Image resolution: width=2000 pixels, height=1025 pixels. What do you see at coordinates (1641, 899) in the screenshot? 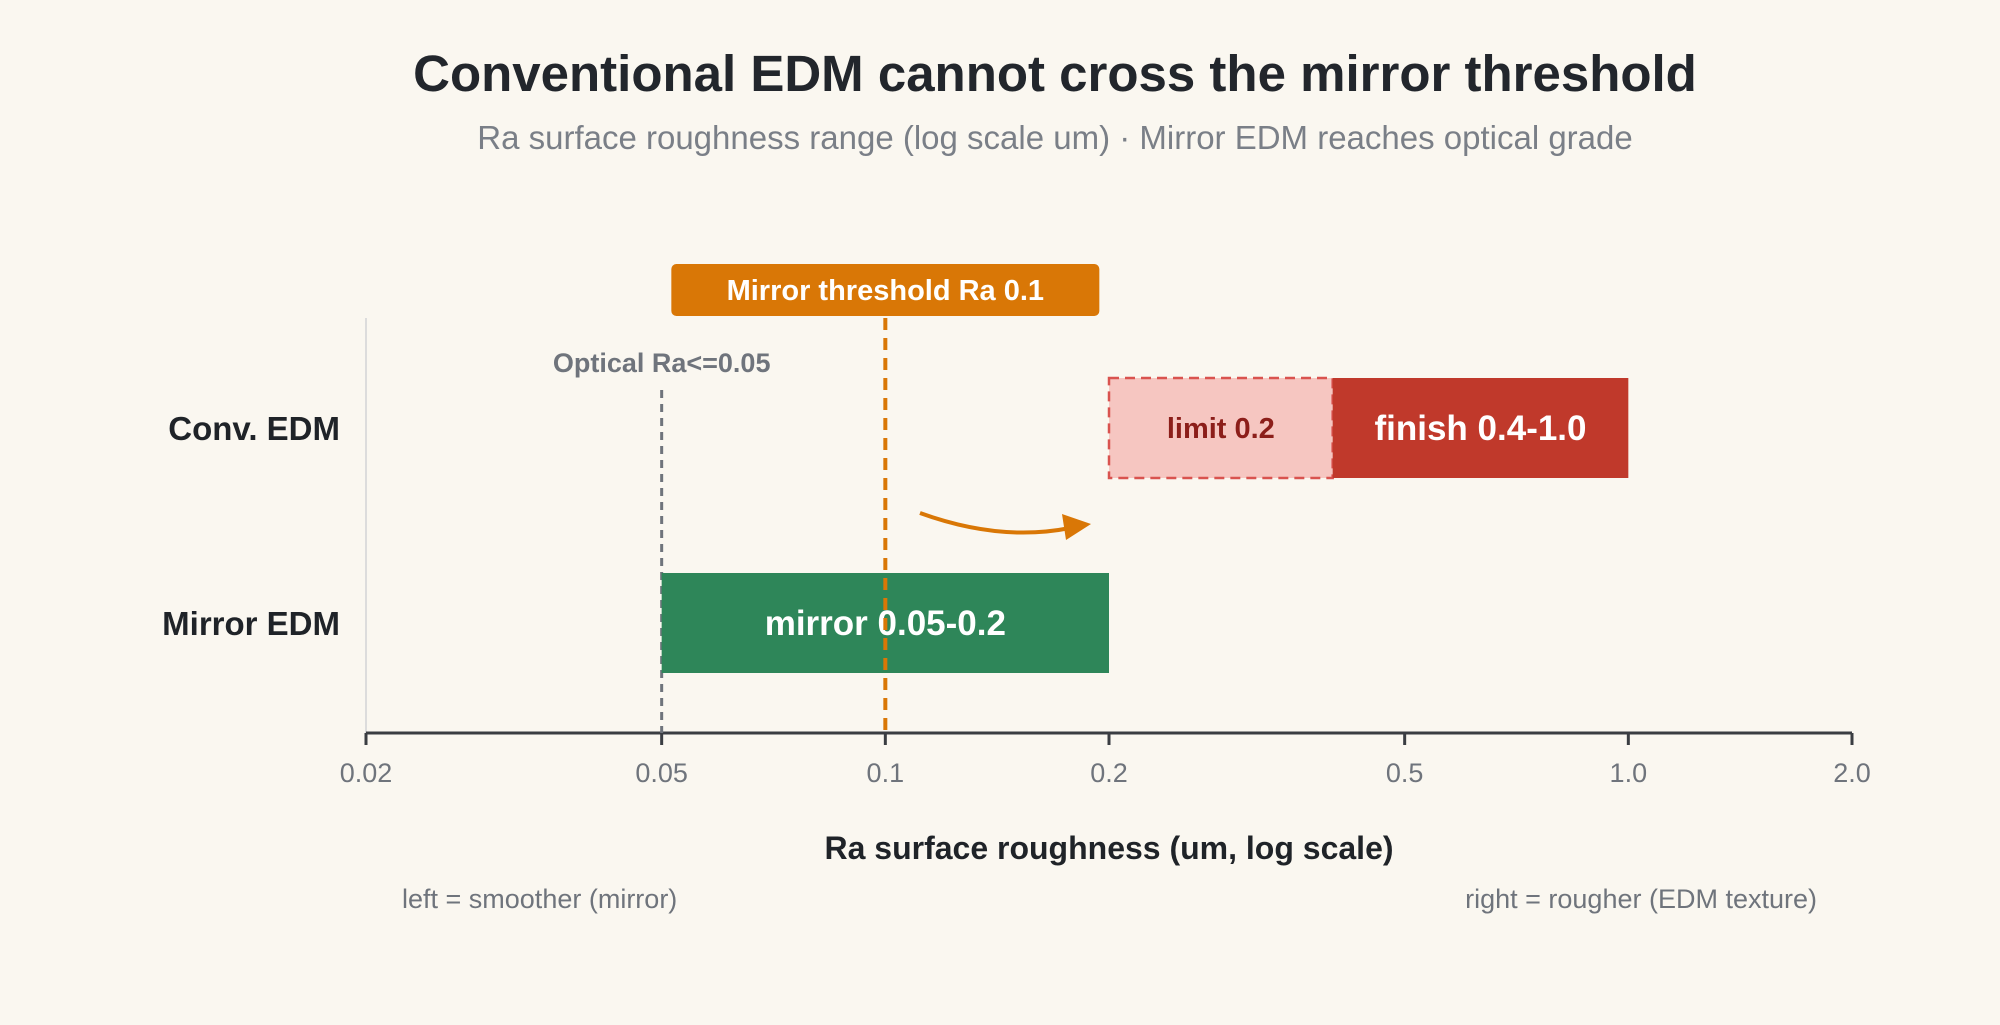
I see `x-axis-right-note: right = rougher (EDM texture)` at bounding box center [1641, 899].